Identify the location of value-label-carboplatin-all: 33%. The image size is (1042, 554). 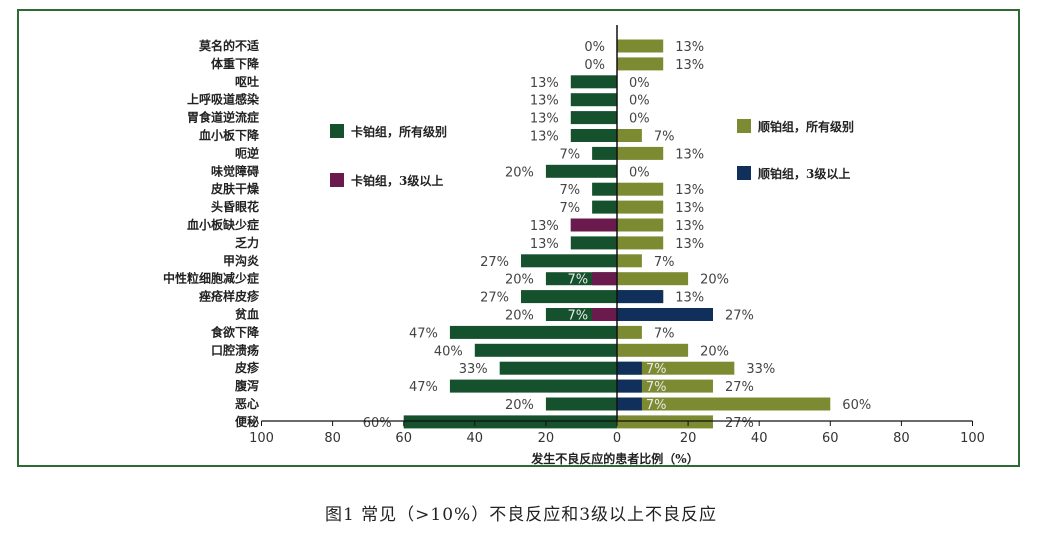
(473, 369).